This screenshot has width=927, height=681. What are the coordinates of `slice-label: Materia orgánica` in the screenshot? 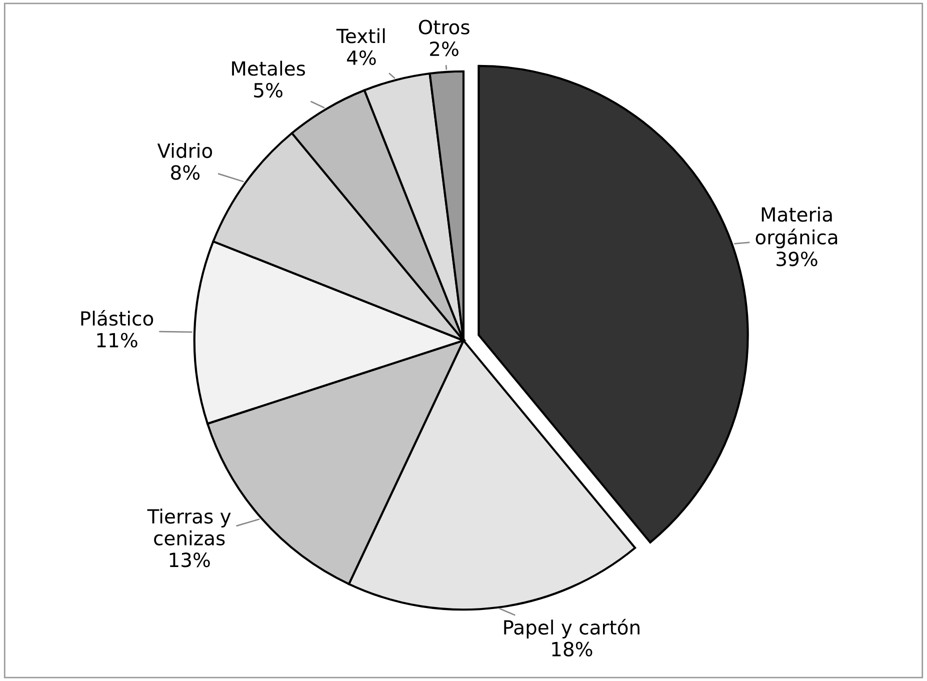 It's located at (797, 227).